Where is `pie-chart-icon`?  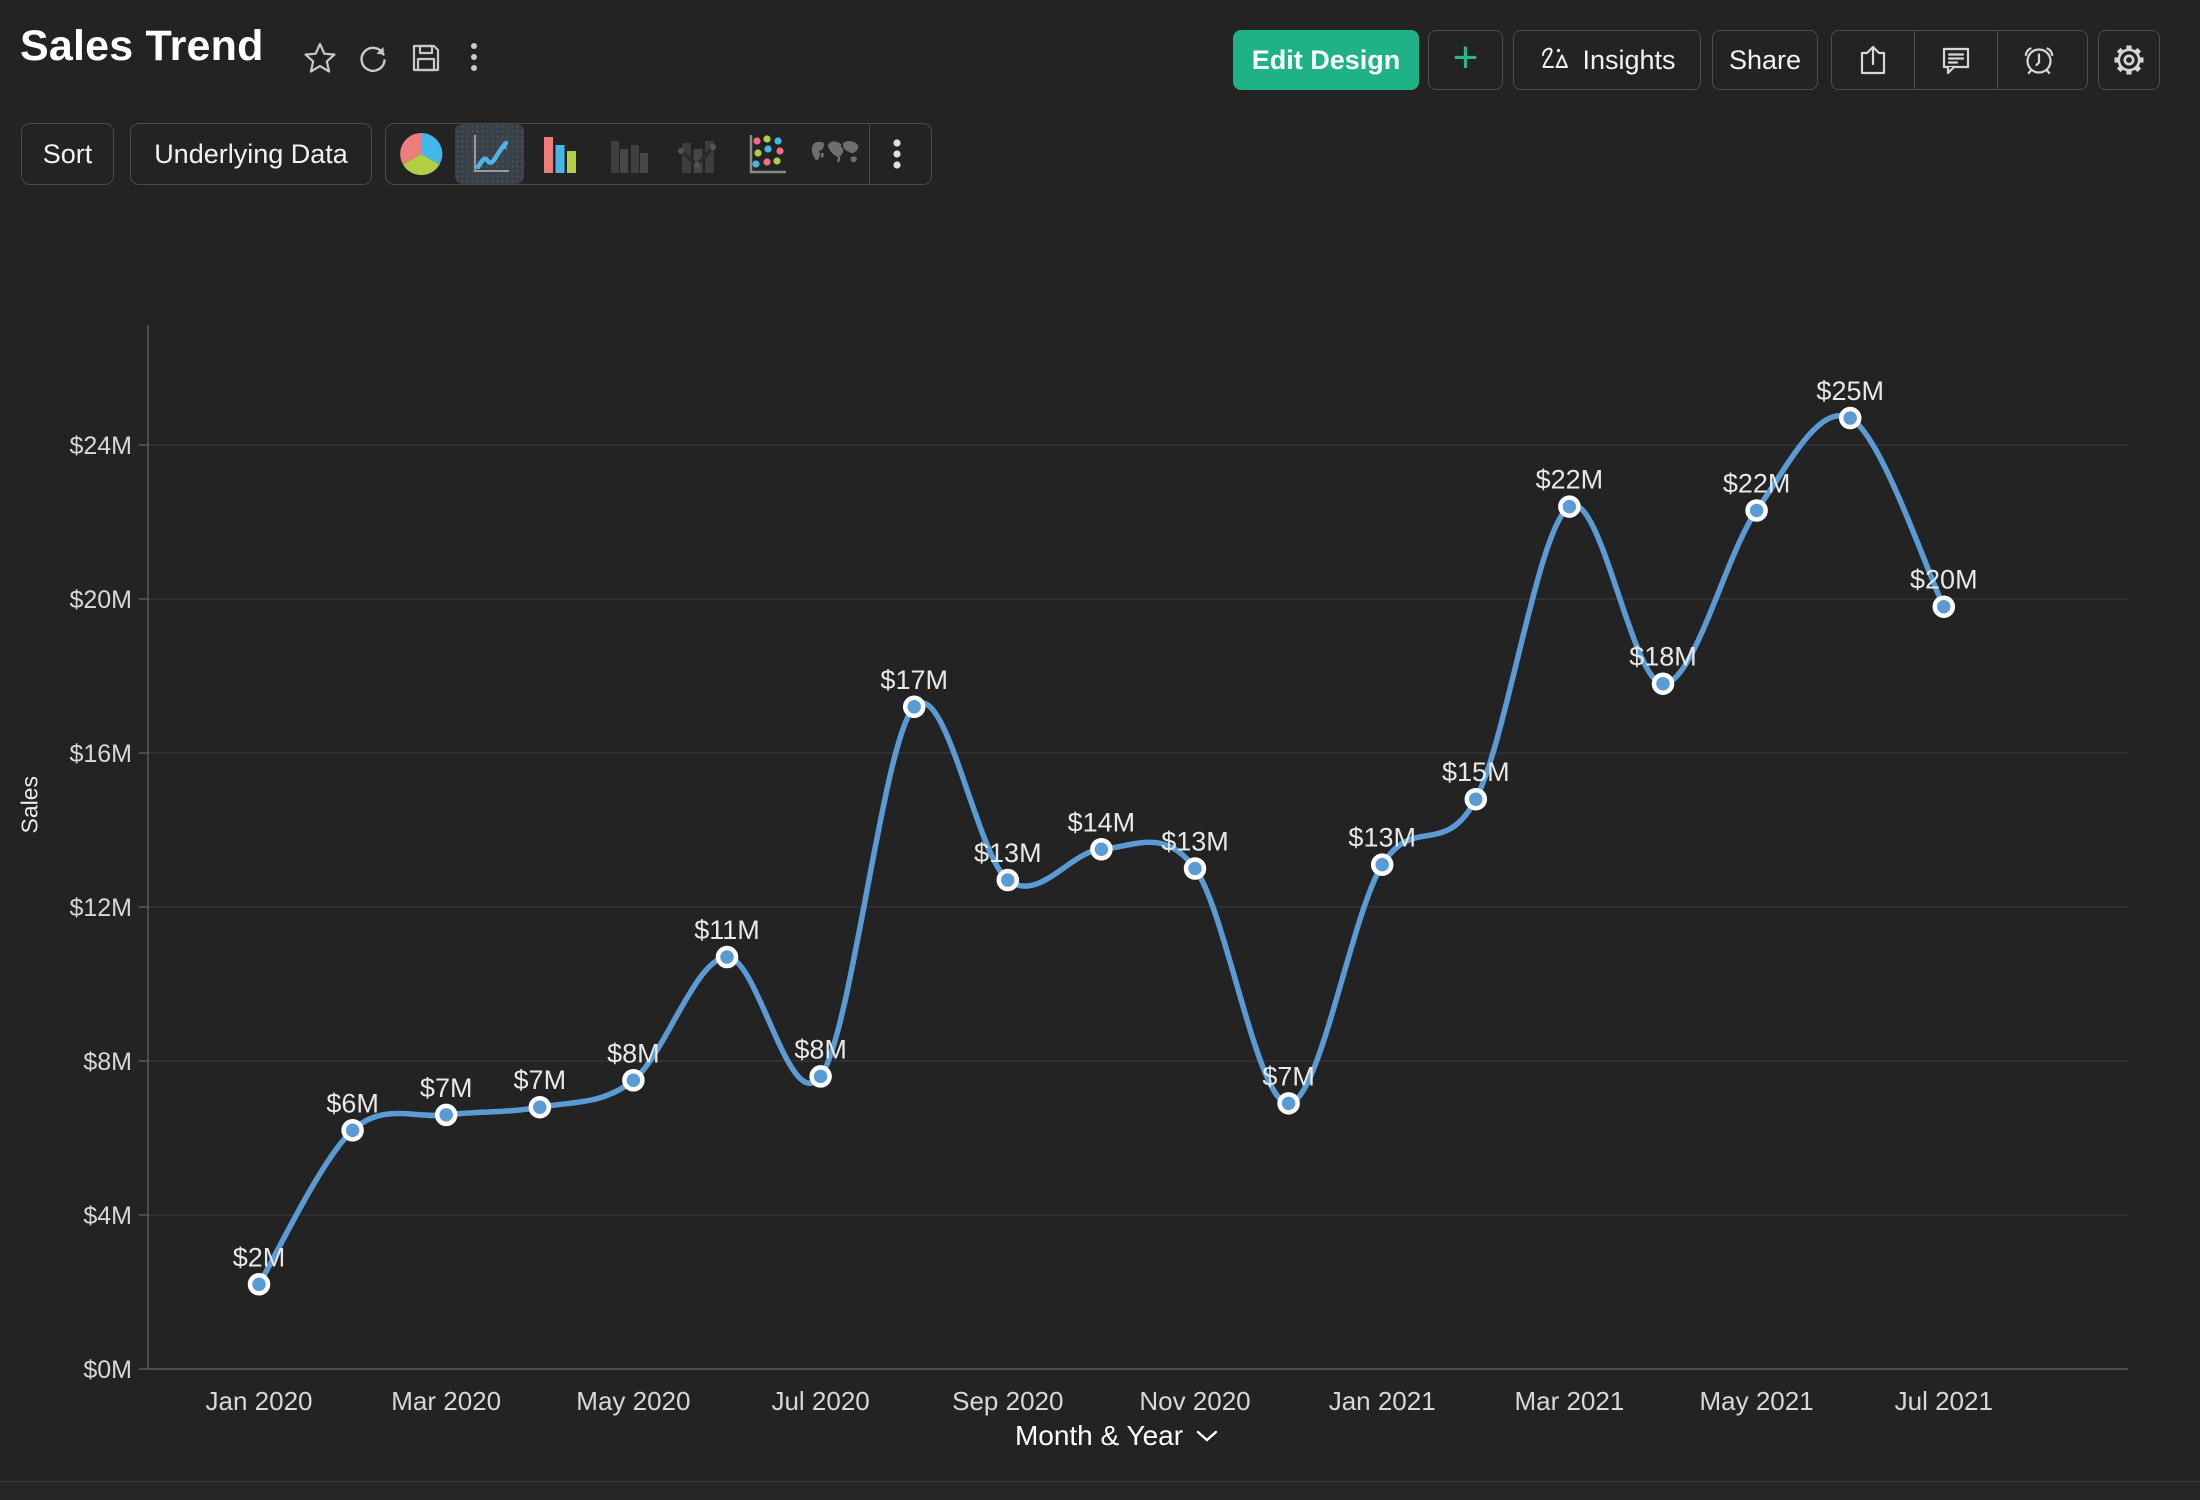 pie-chart-icon is located at coordinates (420, 154).